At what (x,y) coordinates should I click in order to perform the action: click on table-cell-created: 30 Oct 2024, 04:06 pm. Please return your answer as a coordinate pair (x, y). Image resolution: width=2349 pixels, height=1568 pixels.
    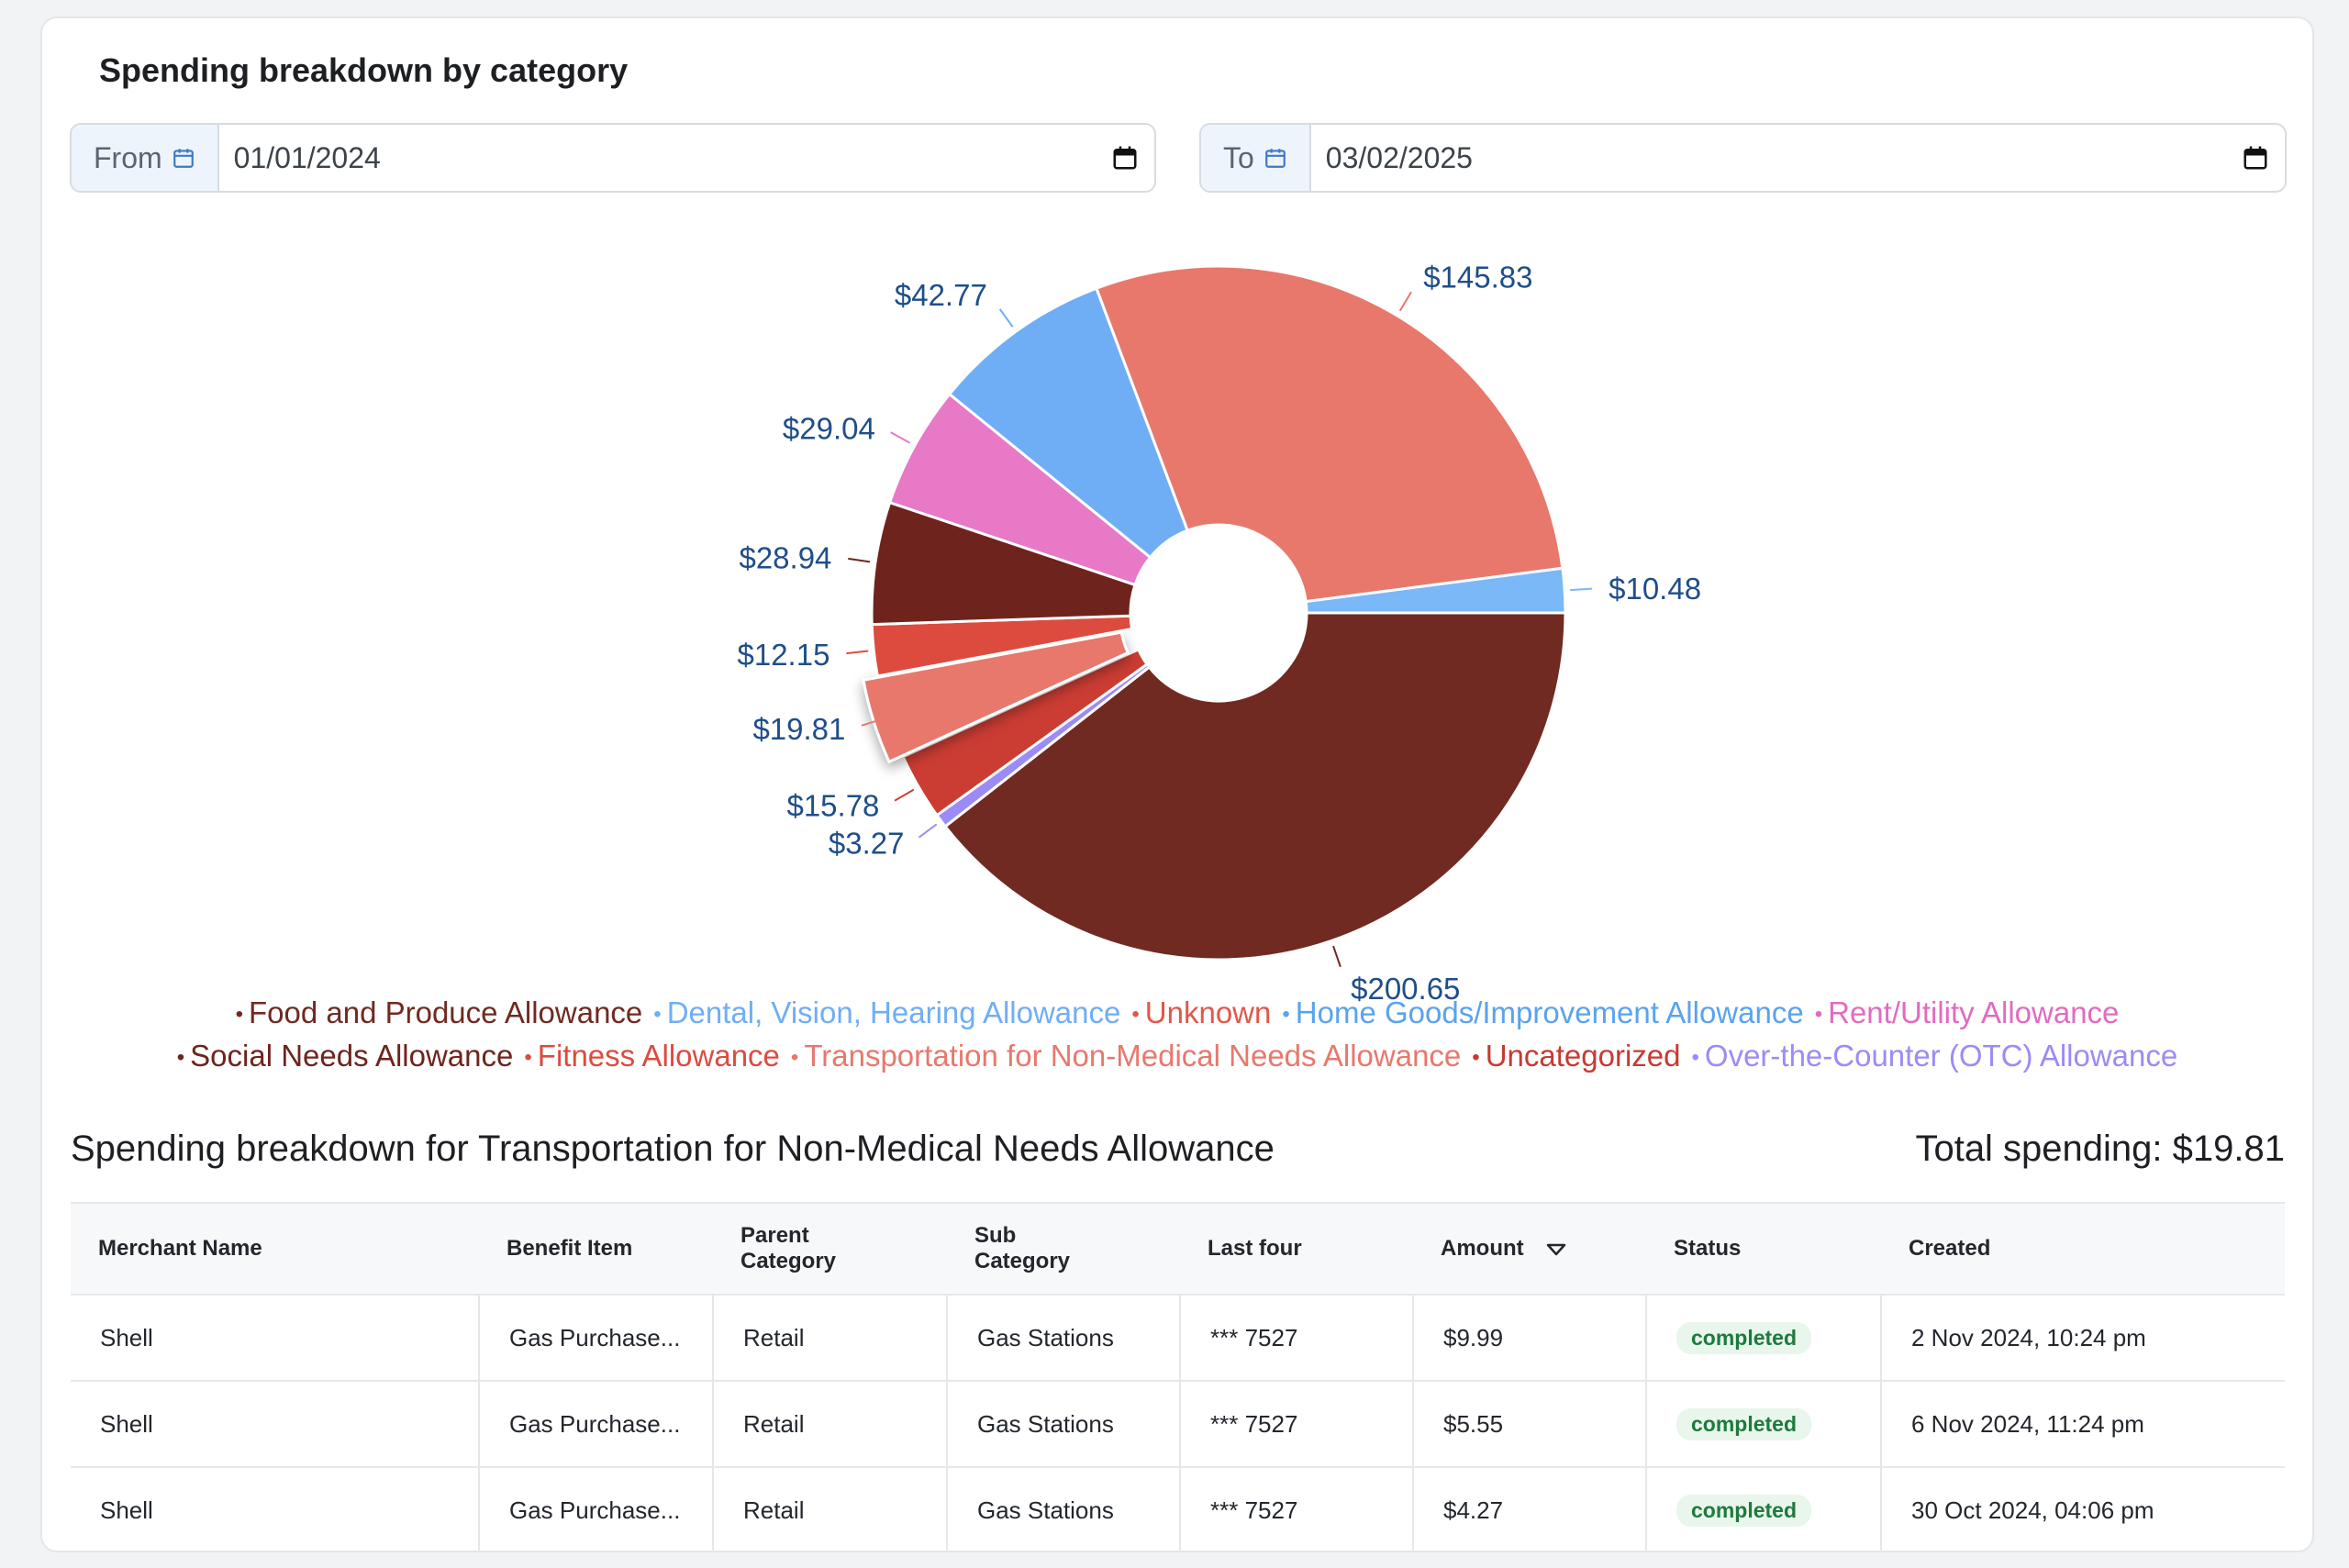
    Looking at the image, I should click on (2083, 1508).